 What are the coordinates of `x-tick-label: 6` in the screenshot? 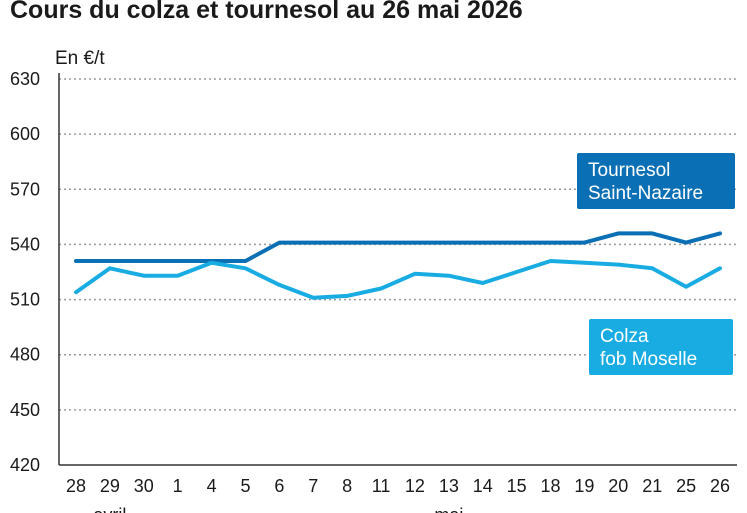 It's located at (279, 486).